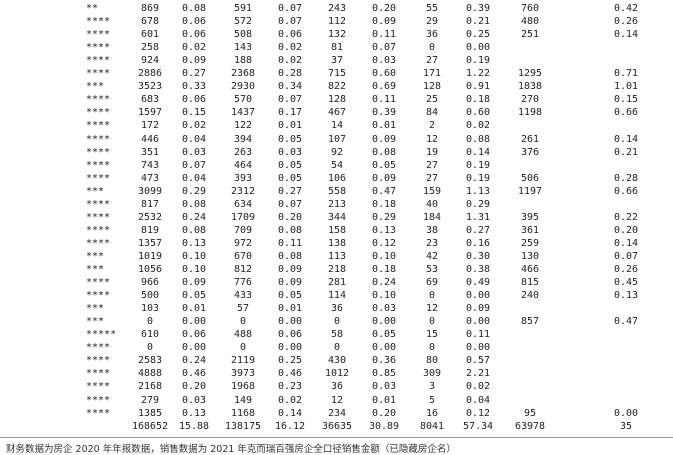 The width and height of the screenshot is (673, 455). I want to click on cell: 57, so click(243, 309).